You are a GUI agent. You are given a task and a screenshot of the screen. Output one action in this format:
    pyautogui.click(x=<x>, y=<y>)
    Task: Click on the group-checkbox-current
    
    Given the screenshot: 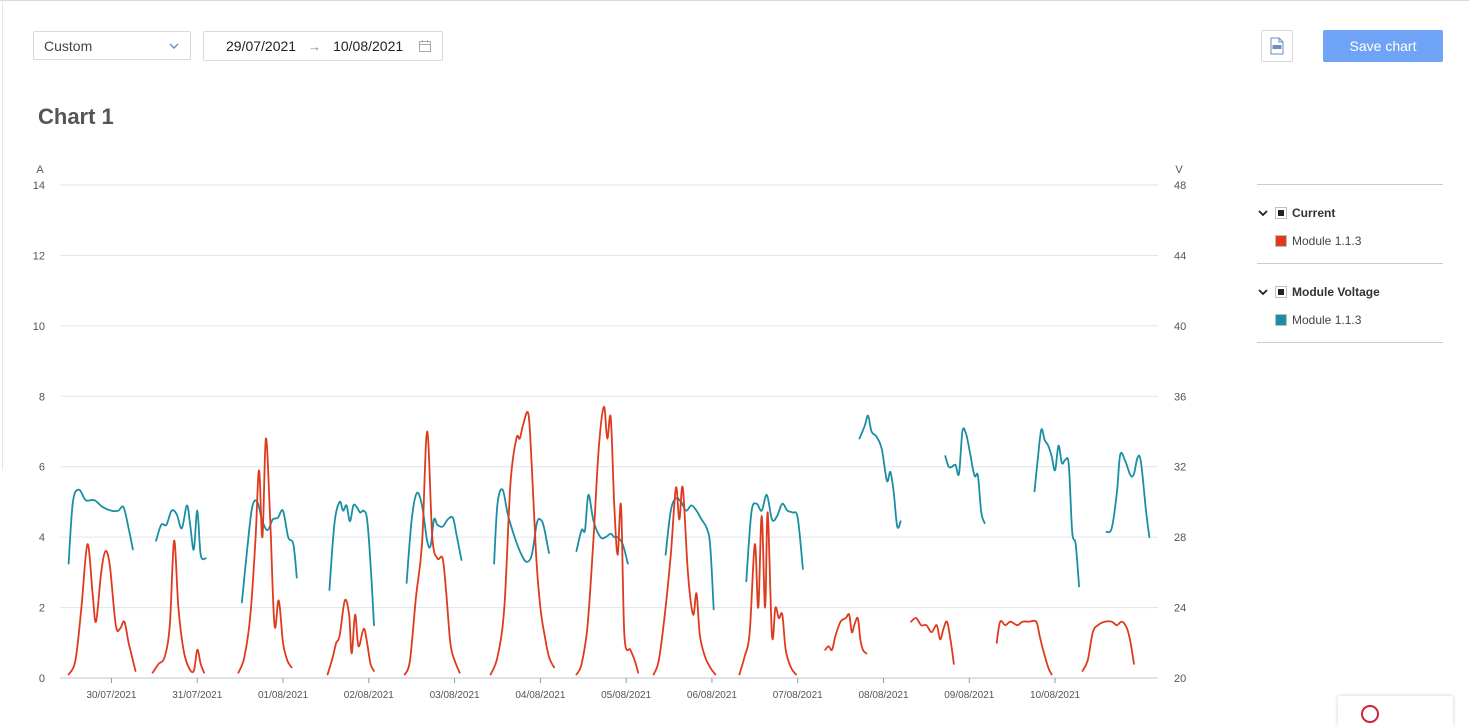 What is the action you would take?
    pyautogui.click(x=1281, y=213)
    